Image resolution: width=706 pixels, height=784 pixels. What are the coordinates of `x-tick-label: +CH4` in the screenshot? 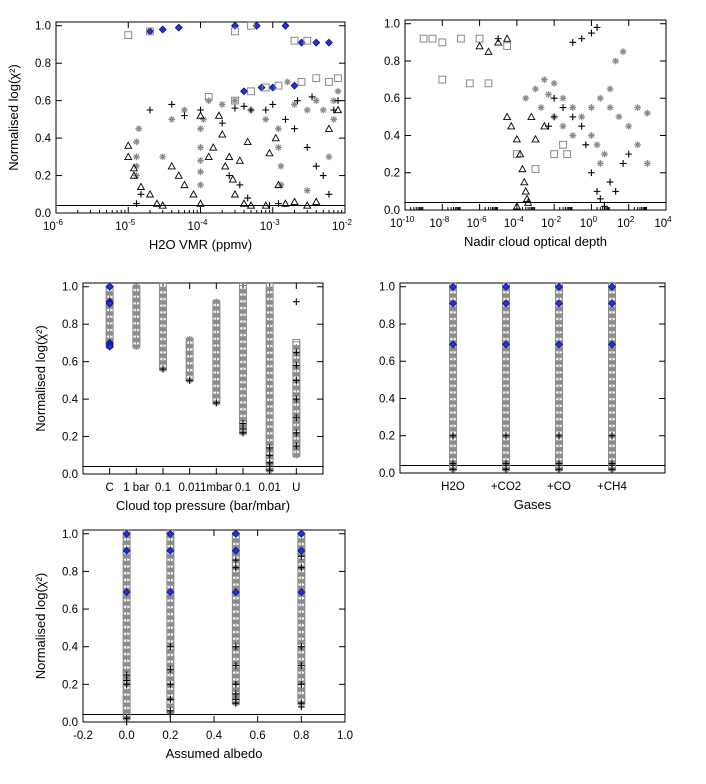 It's located at (612, 487).